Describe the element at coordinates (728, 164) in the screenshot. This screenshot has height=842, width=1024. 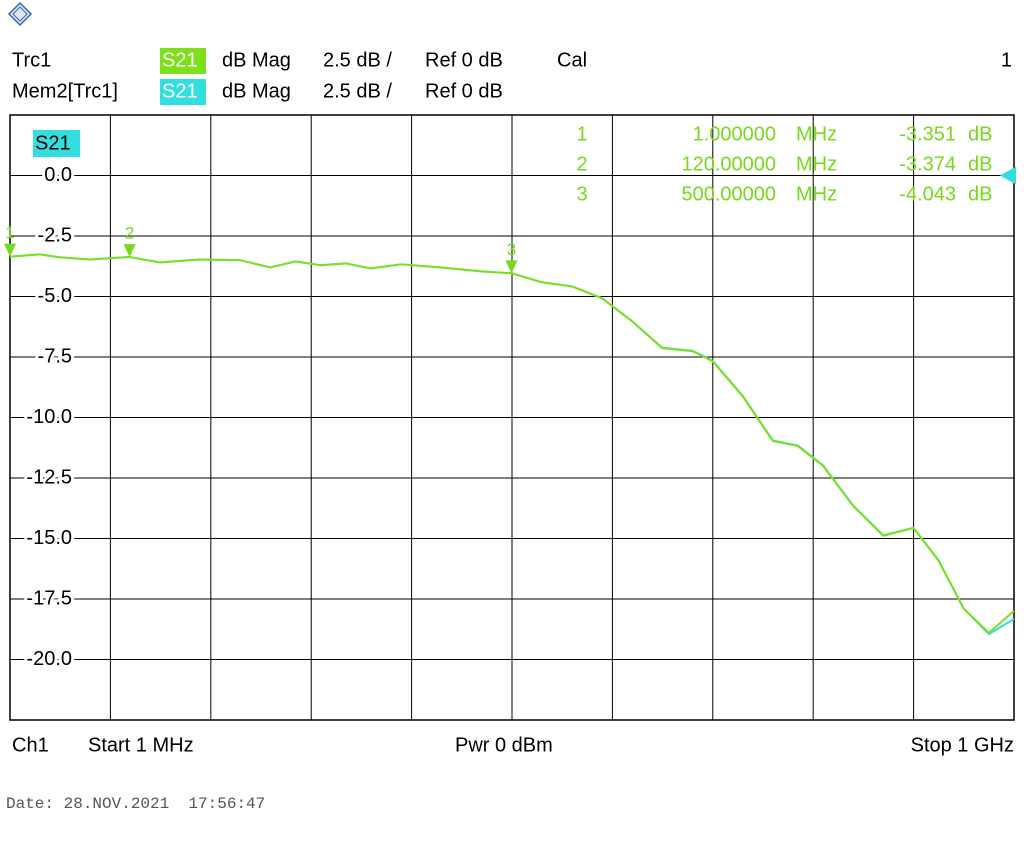
I see `marker-frequency: 120.00000` at that location.